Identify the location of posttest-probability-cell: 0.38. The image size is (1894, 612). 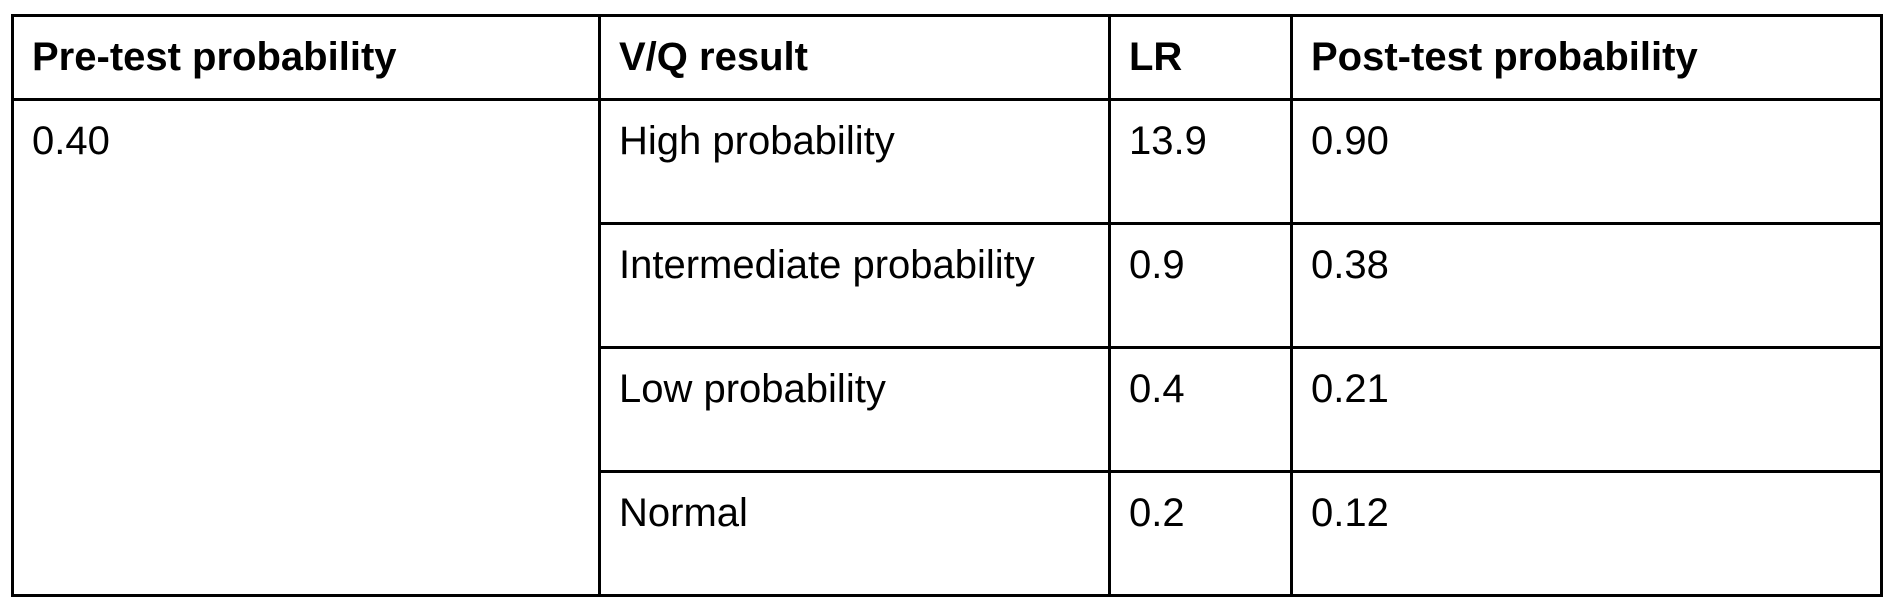
(1586, 285).